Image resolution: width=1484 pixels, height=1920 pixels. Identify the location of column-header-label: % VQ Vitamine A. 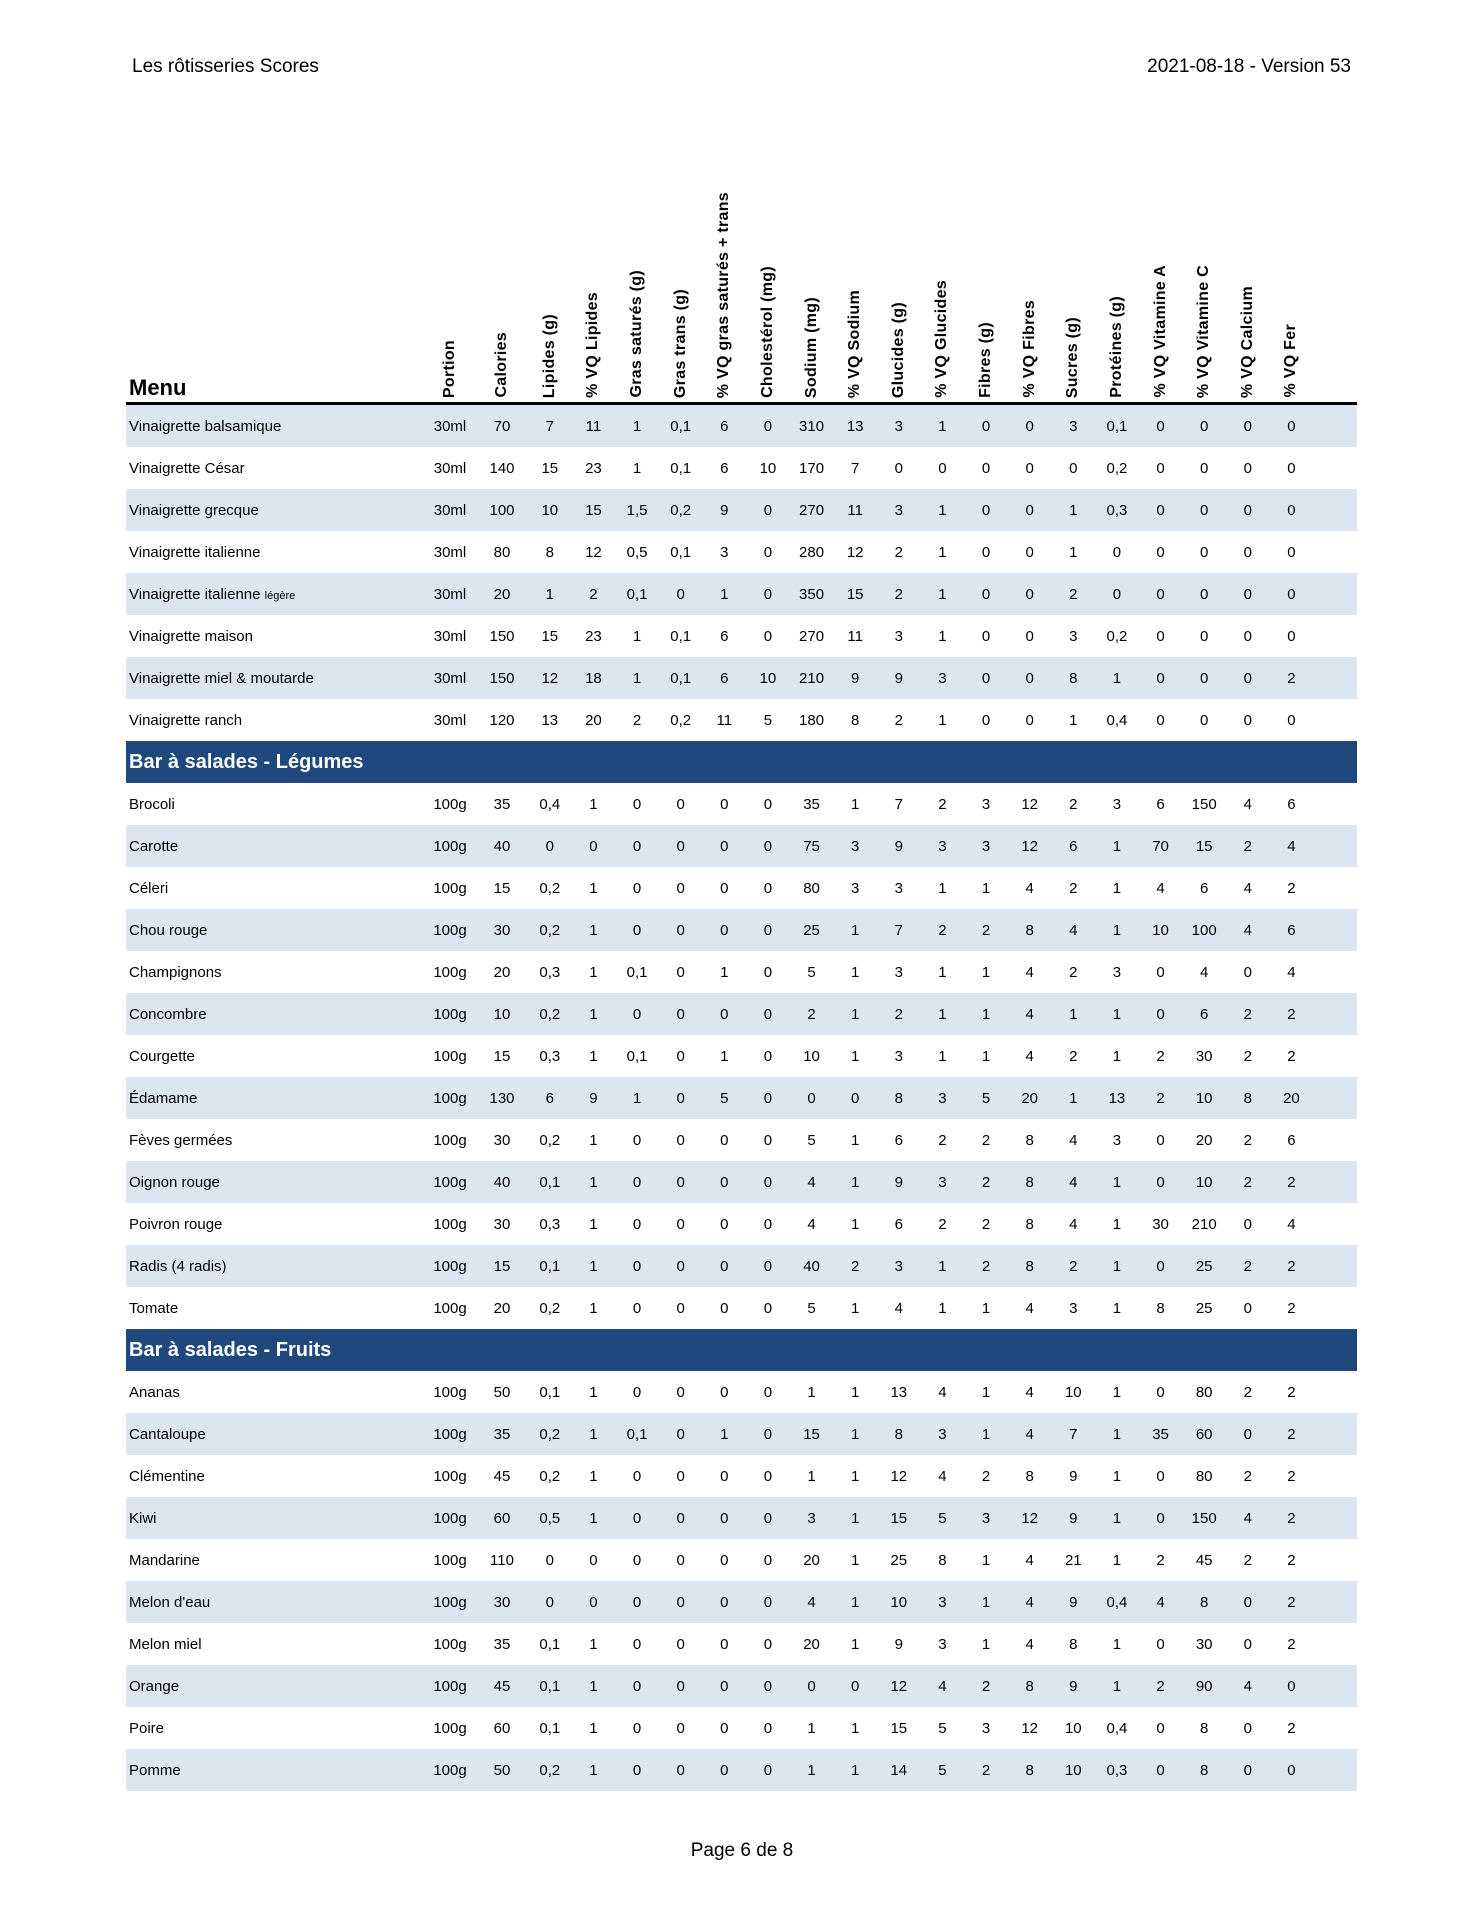
(1160, 331).